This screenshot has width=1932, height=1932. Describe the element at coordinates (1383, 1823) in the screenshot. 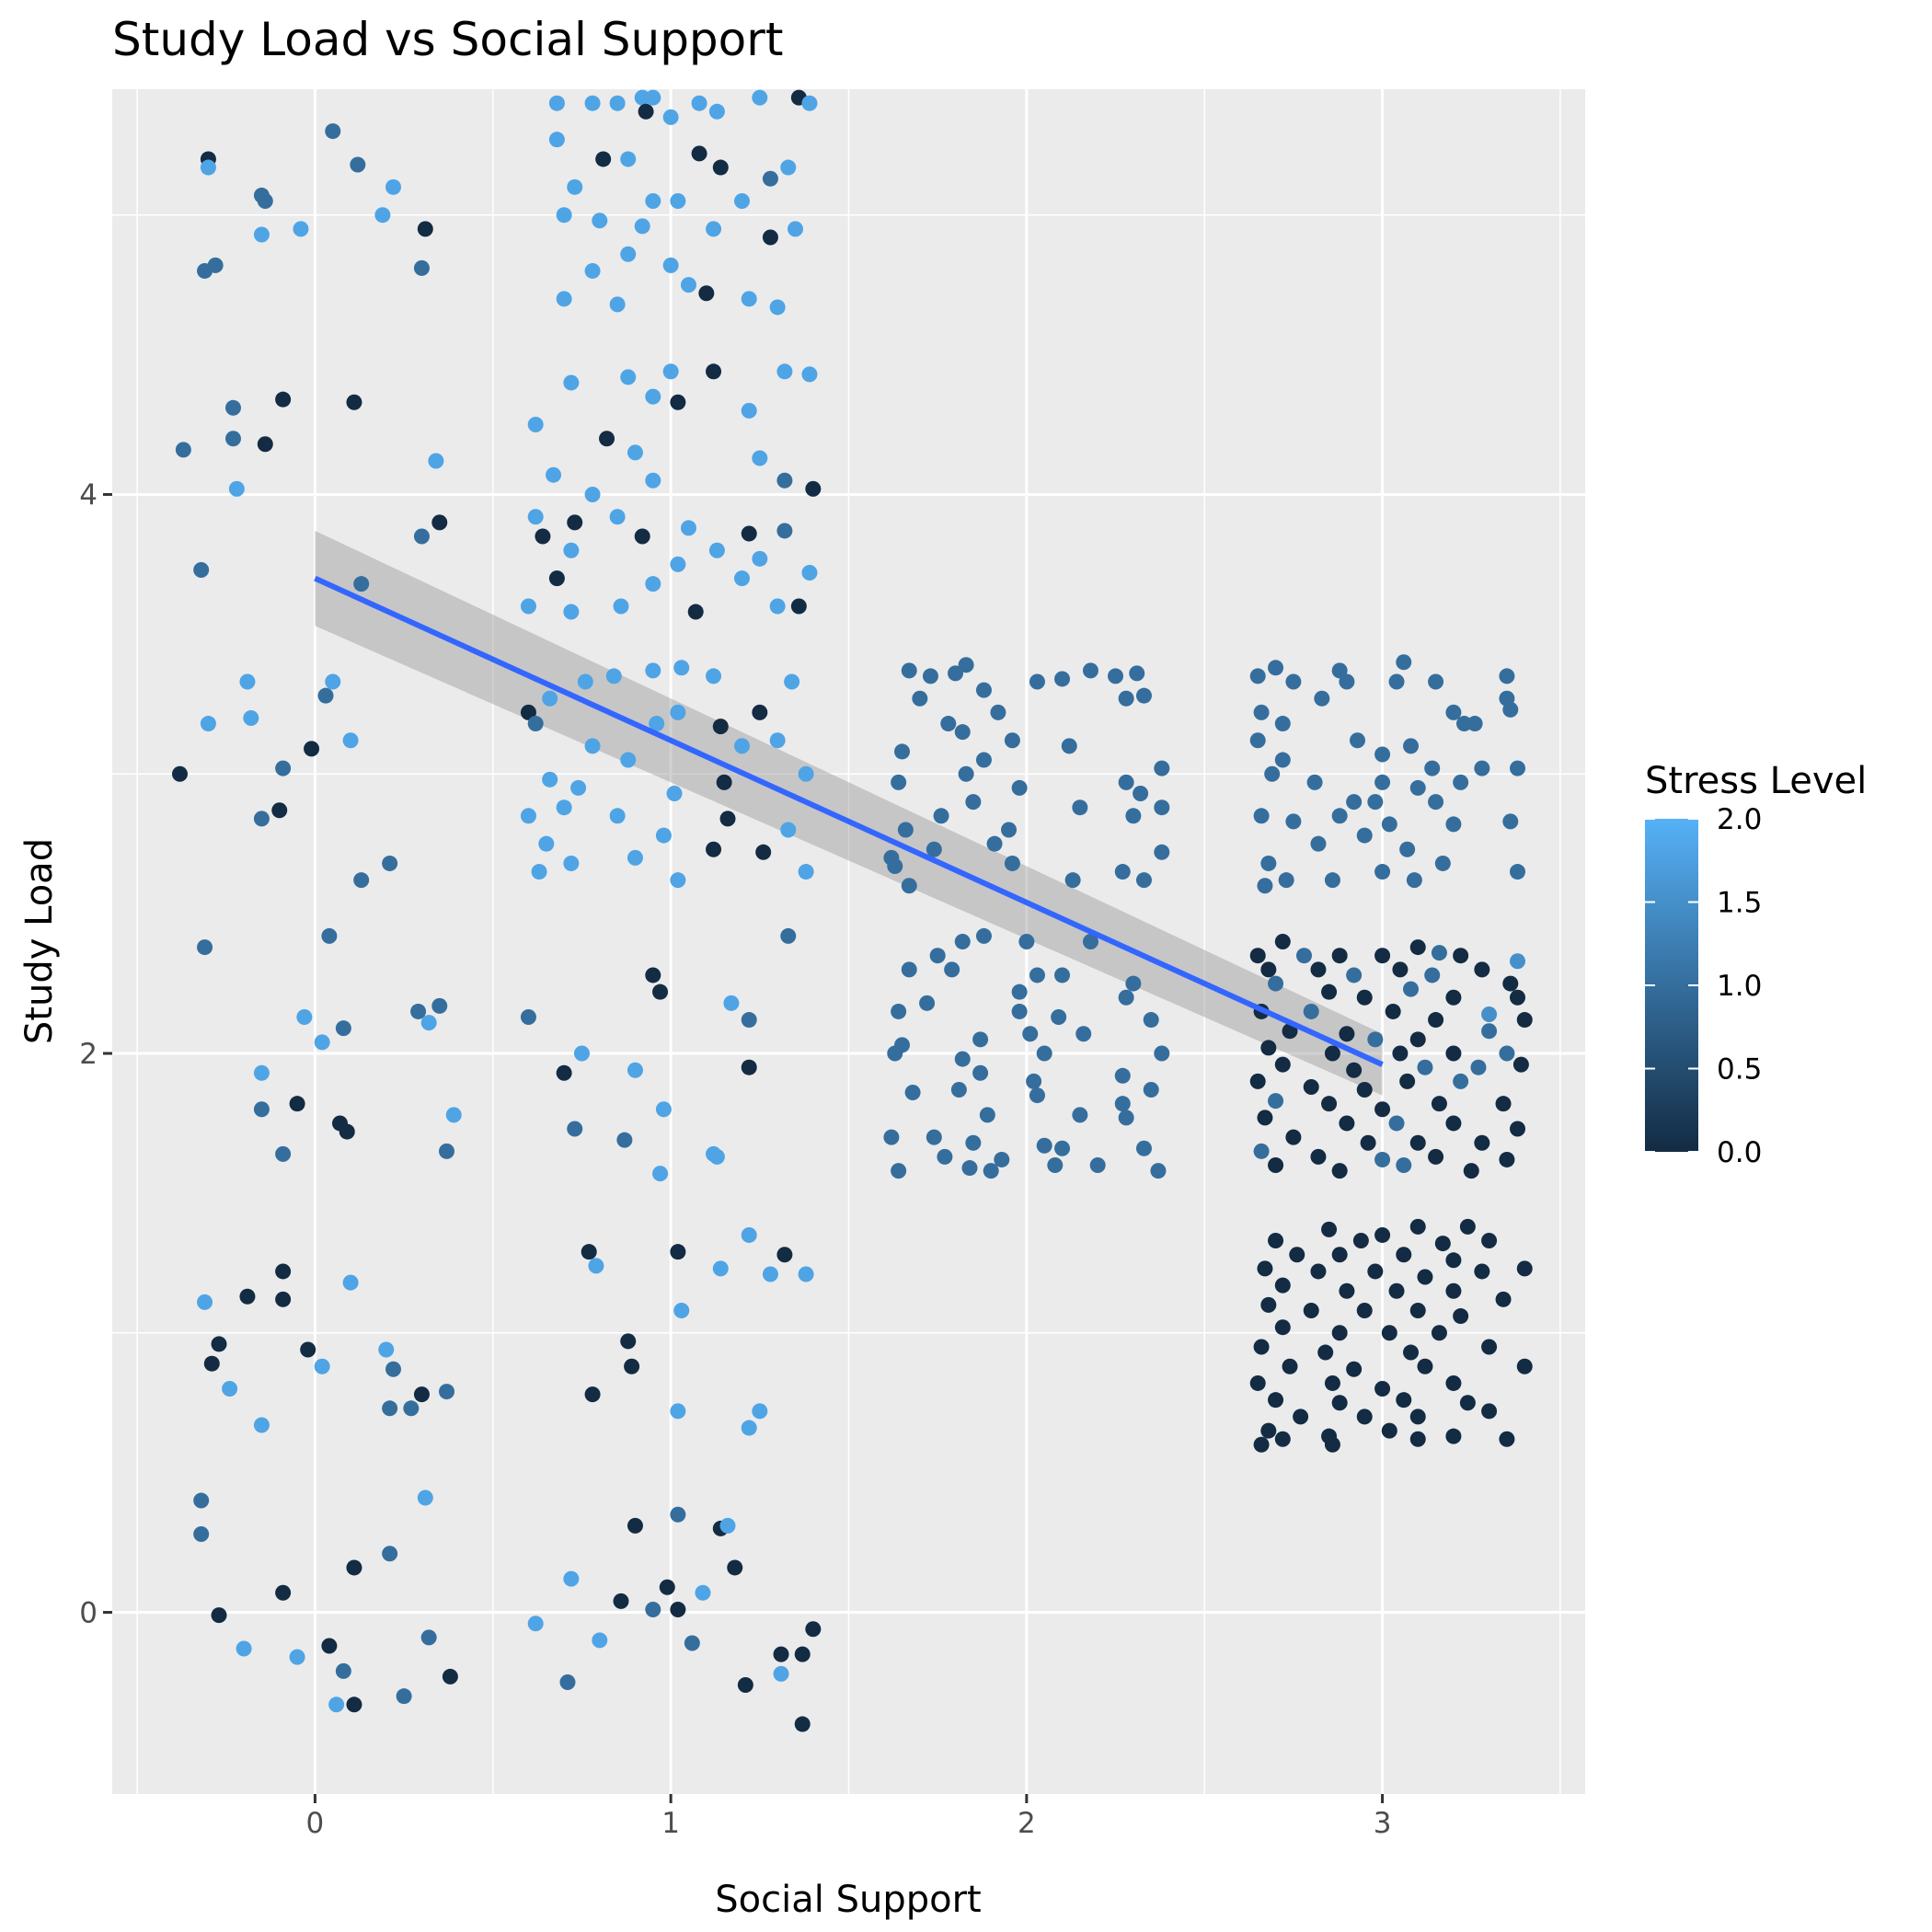

I see `x-tick-label: 3` at that location.